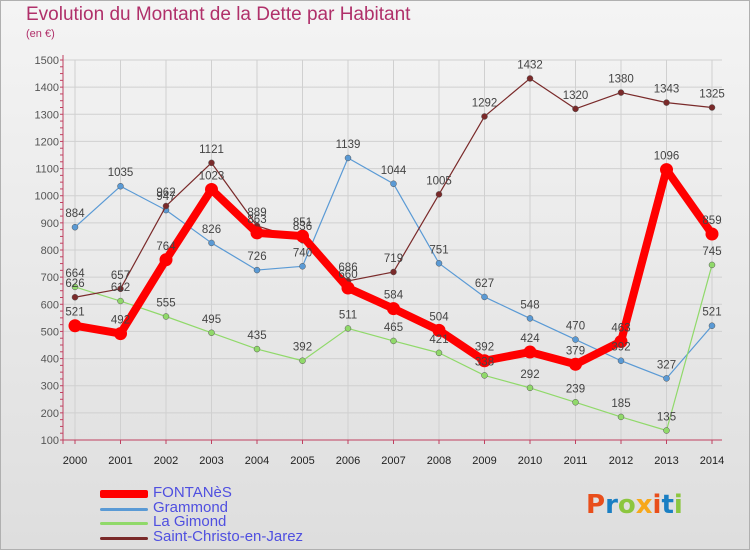 The image size is (750, 550). What do you see at coordinates (347, 268) in the screenshot?
I see `data-label: 686` at bounding box center [347, 268].